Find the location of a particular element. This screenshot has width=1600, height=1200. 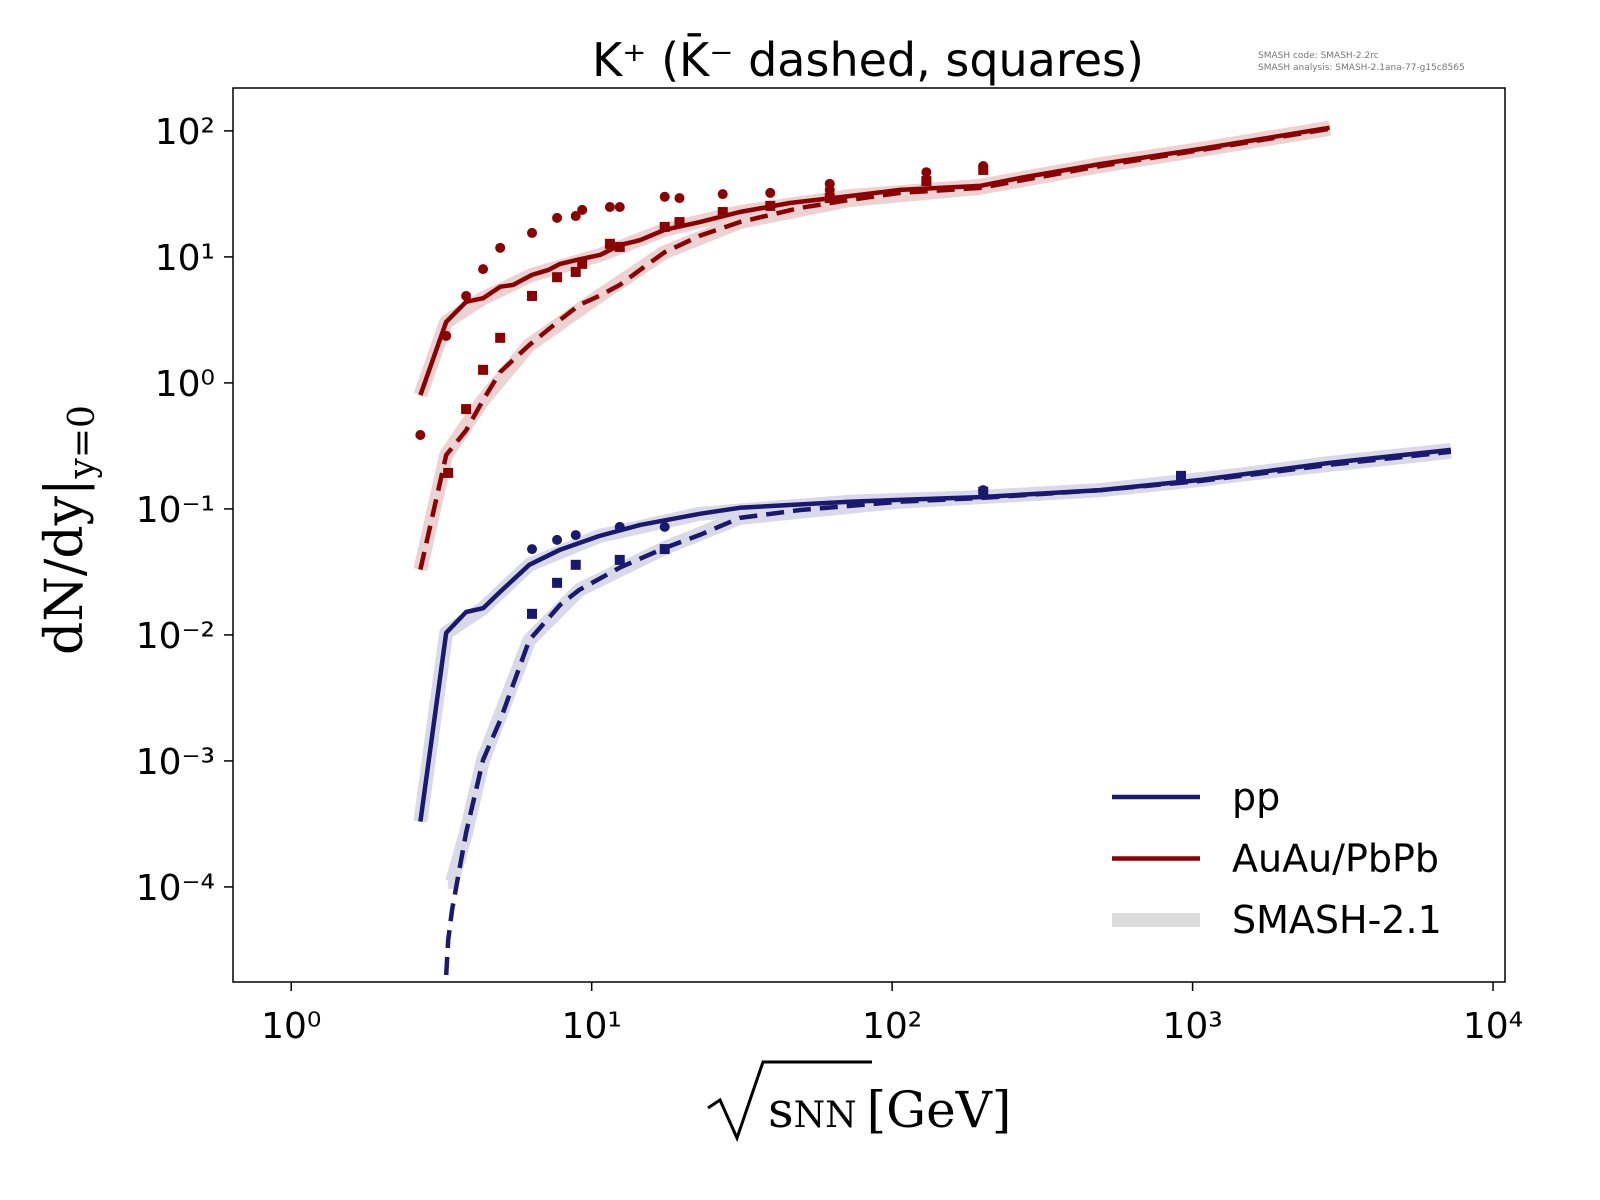

x-label-sub: NN is located at coordinates (825, 1115).